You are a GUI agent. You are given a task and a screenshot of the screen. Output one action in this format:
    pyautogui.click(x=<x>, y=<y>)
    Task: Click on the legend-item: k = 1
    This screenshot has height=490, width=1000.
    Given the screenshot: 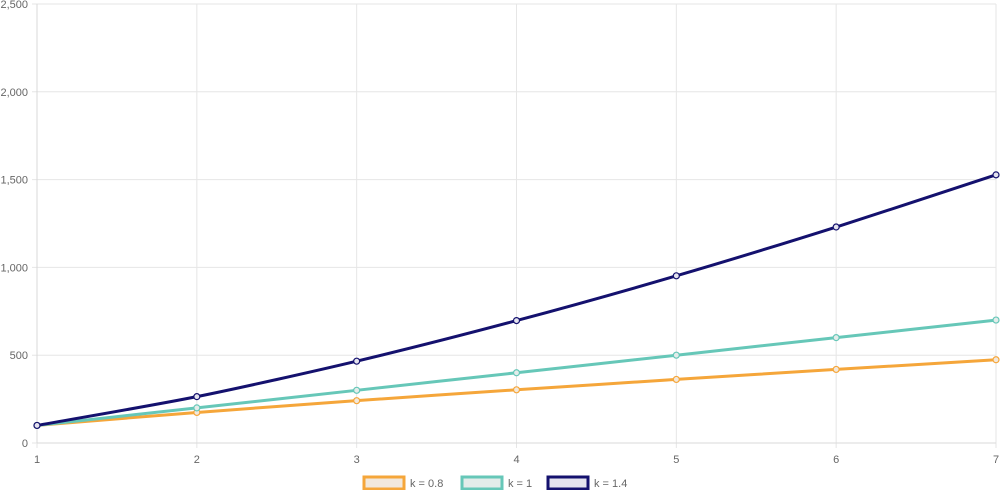 What is the action you would take?
    pyautogui.click(x=496, y=482)
    